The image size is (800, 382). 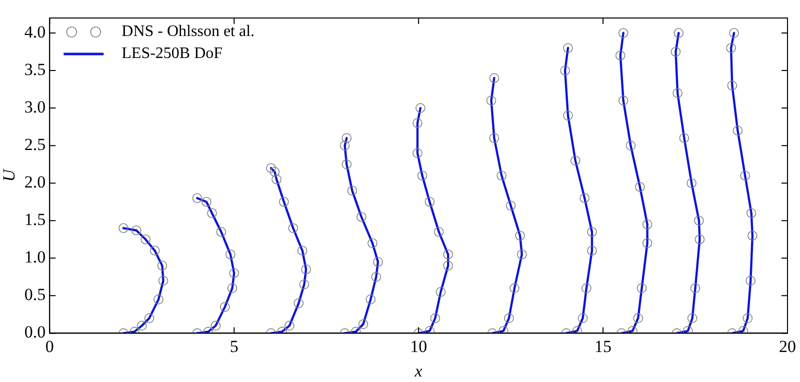 I want to click on y-tick-label: 0.5, so click(x=35, y=294).